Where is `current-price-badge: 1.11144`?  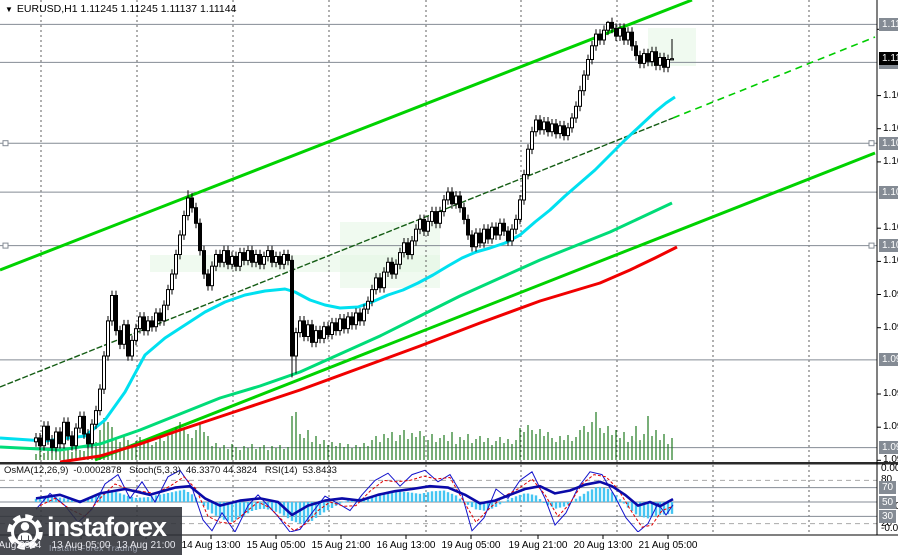
current-price-badge: 1.11144 is located at coordinates (888, 58).